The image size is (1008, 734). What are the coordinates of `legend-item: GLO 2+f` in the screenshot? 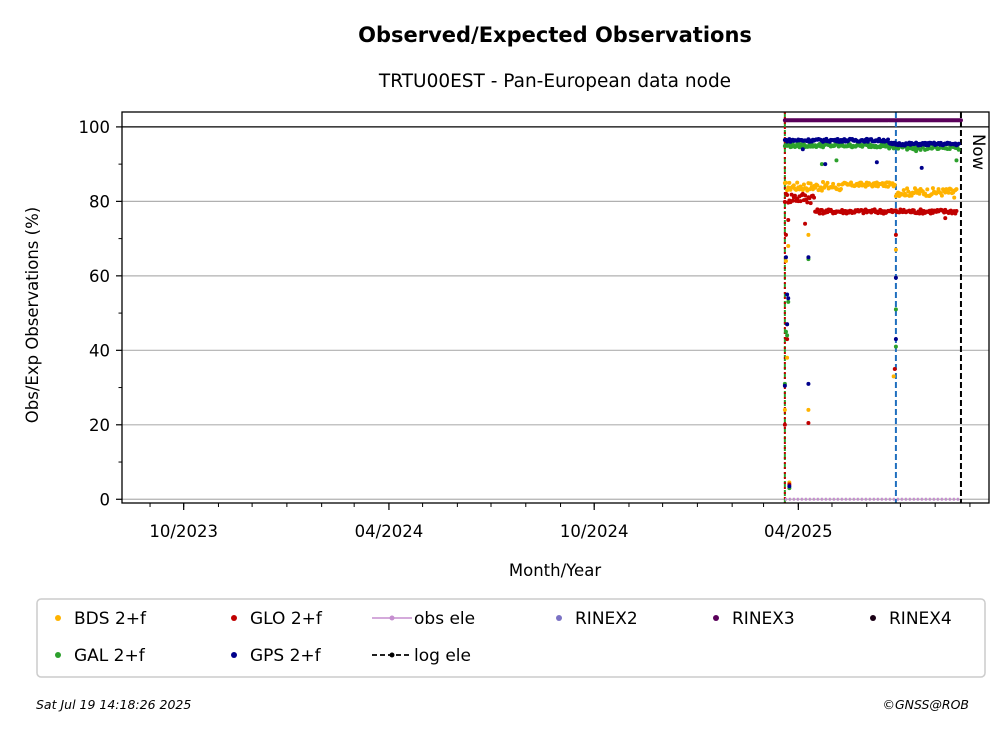 It's located at (277, 619).